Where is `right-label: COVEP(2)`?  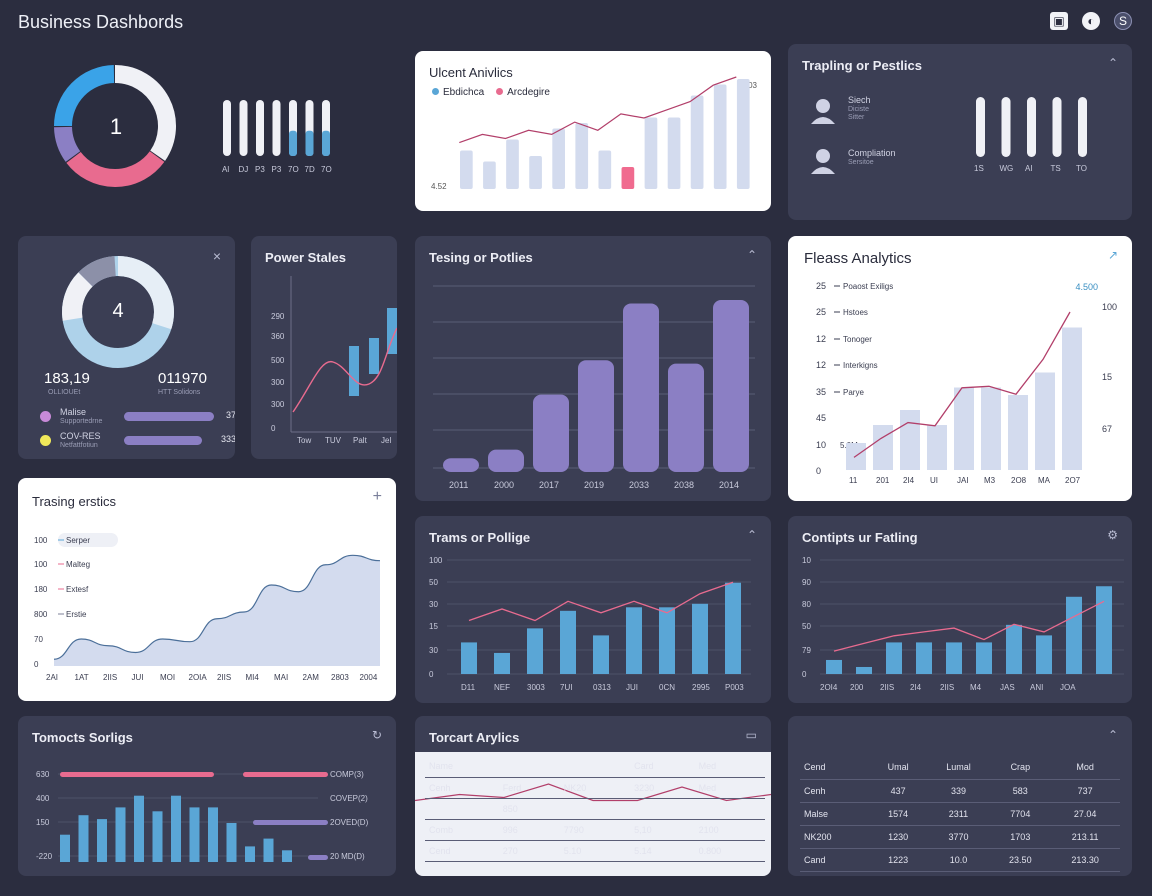
right-label: COVEP(2) is located at coordinates (349, 798).